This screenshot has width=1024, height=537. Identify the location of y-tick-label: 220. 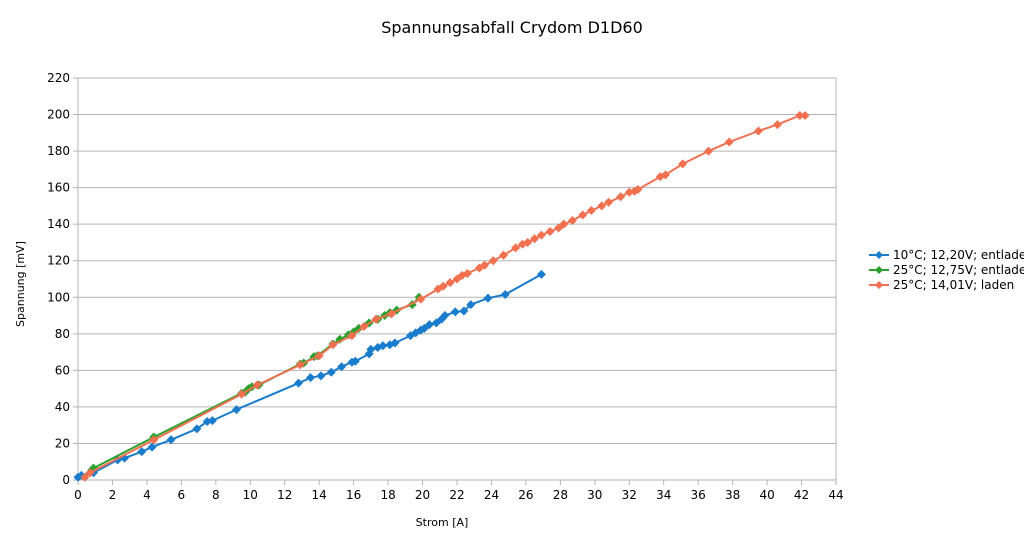
(58, 78).